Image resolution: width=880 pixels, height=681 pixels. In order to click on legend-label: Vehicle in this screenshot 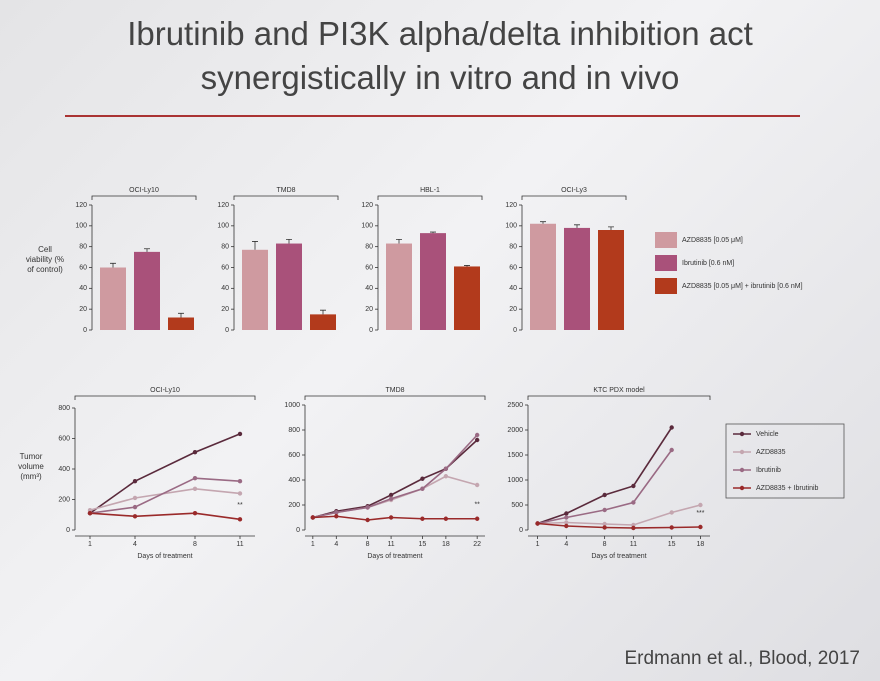, I will do `click(767, 434)`.